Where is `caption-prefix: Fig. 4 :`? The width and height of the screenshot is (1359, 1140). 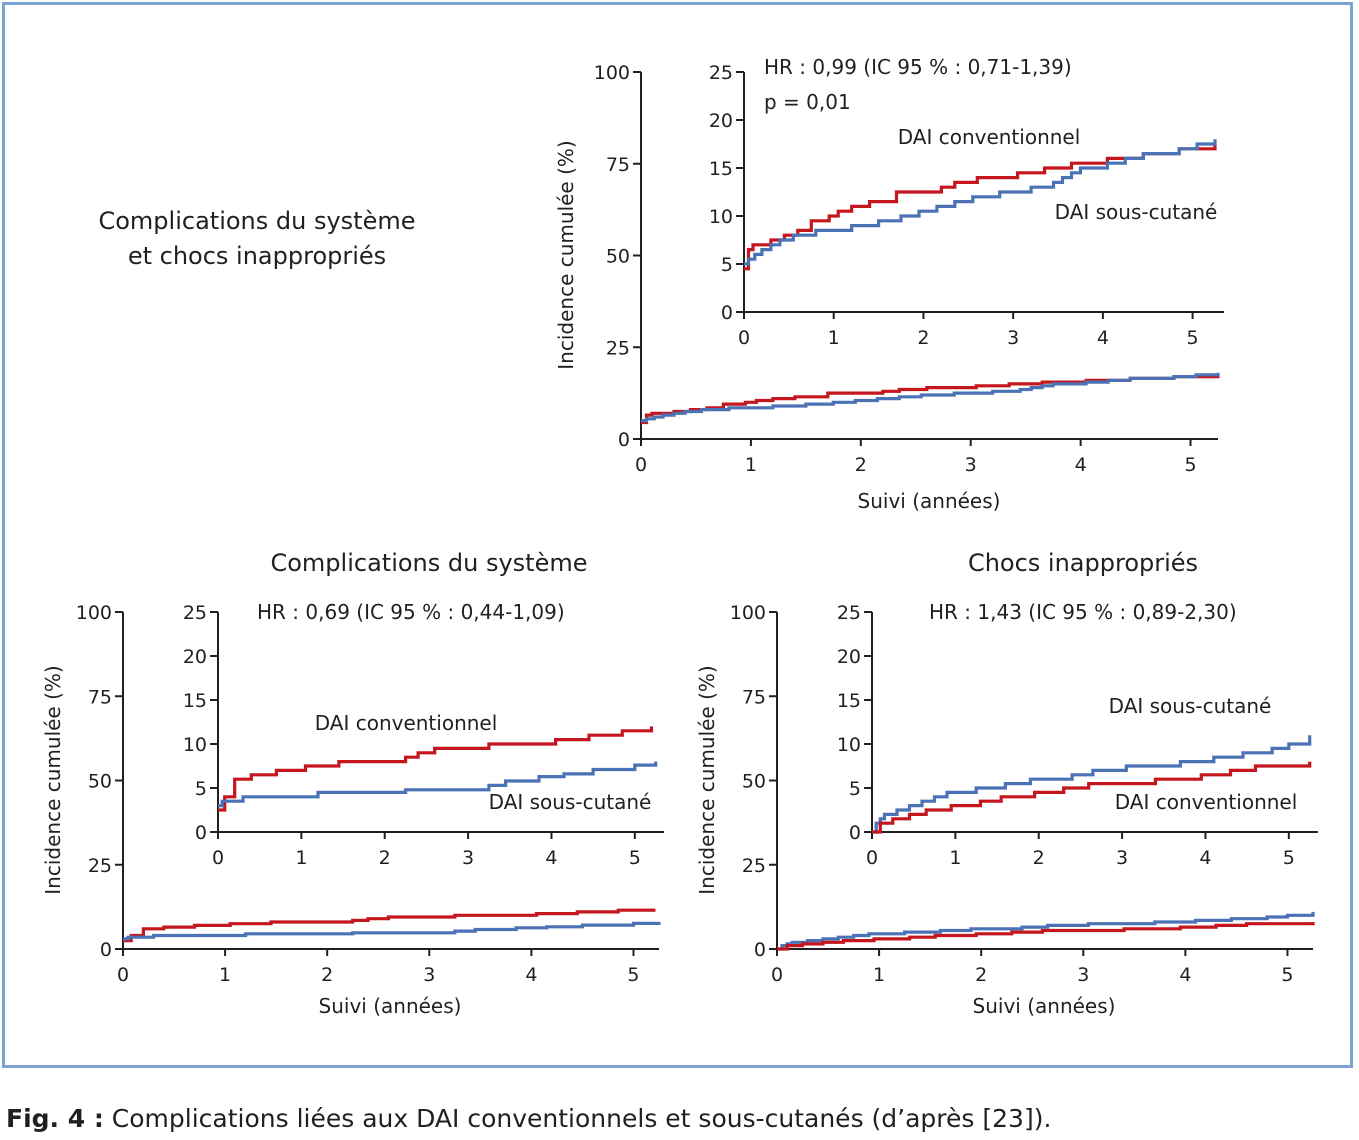
caption-prefix: Fig. 4 : is located at coordinates (55, 1118).